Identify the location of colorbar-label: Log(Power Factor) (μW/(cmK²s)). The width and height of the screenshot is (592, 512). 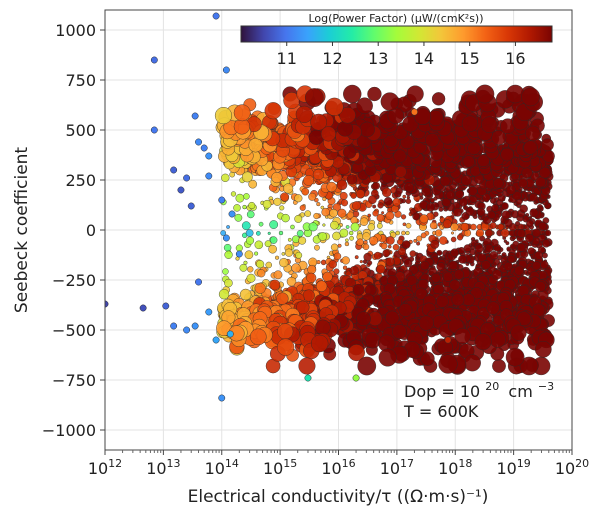
(395, 18).